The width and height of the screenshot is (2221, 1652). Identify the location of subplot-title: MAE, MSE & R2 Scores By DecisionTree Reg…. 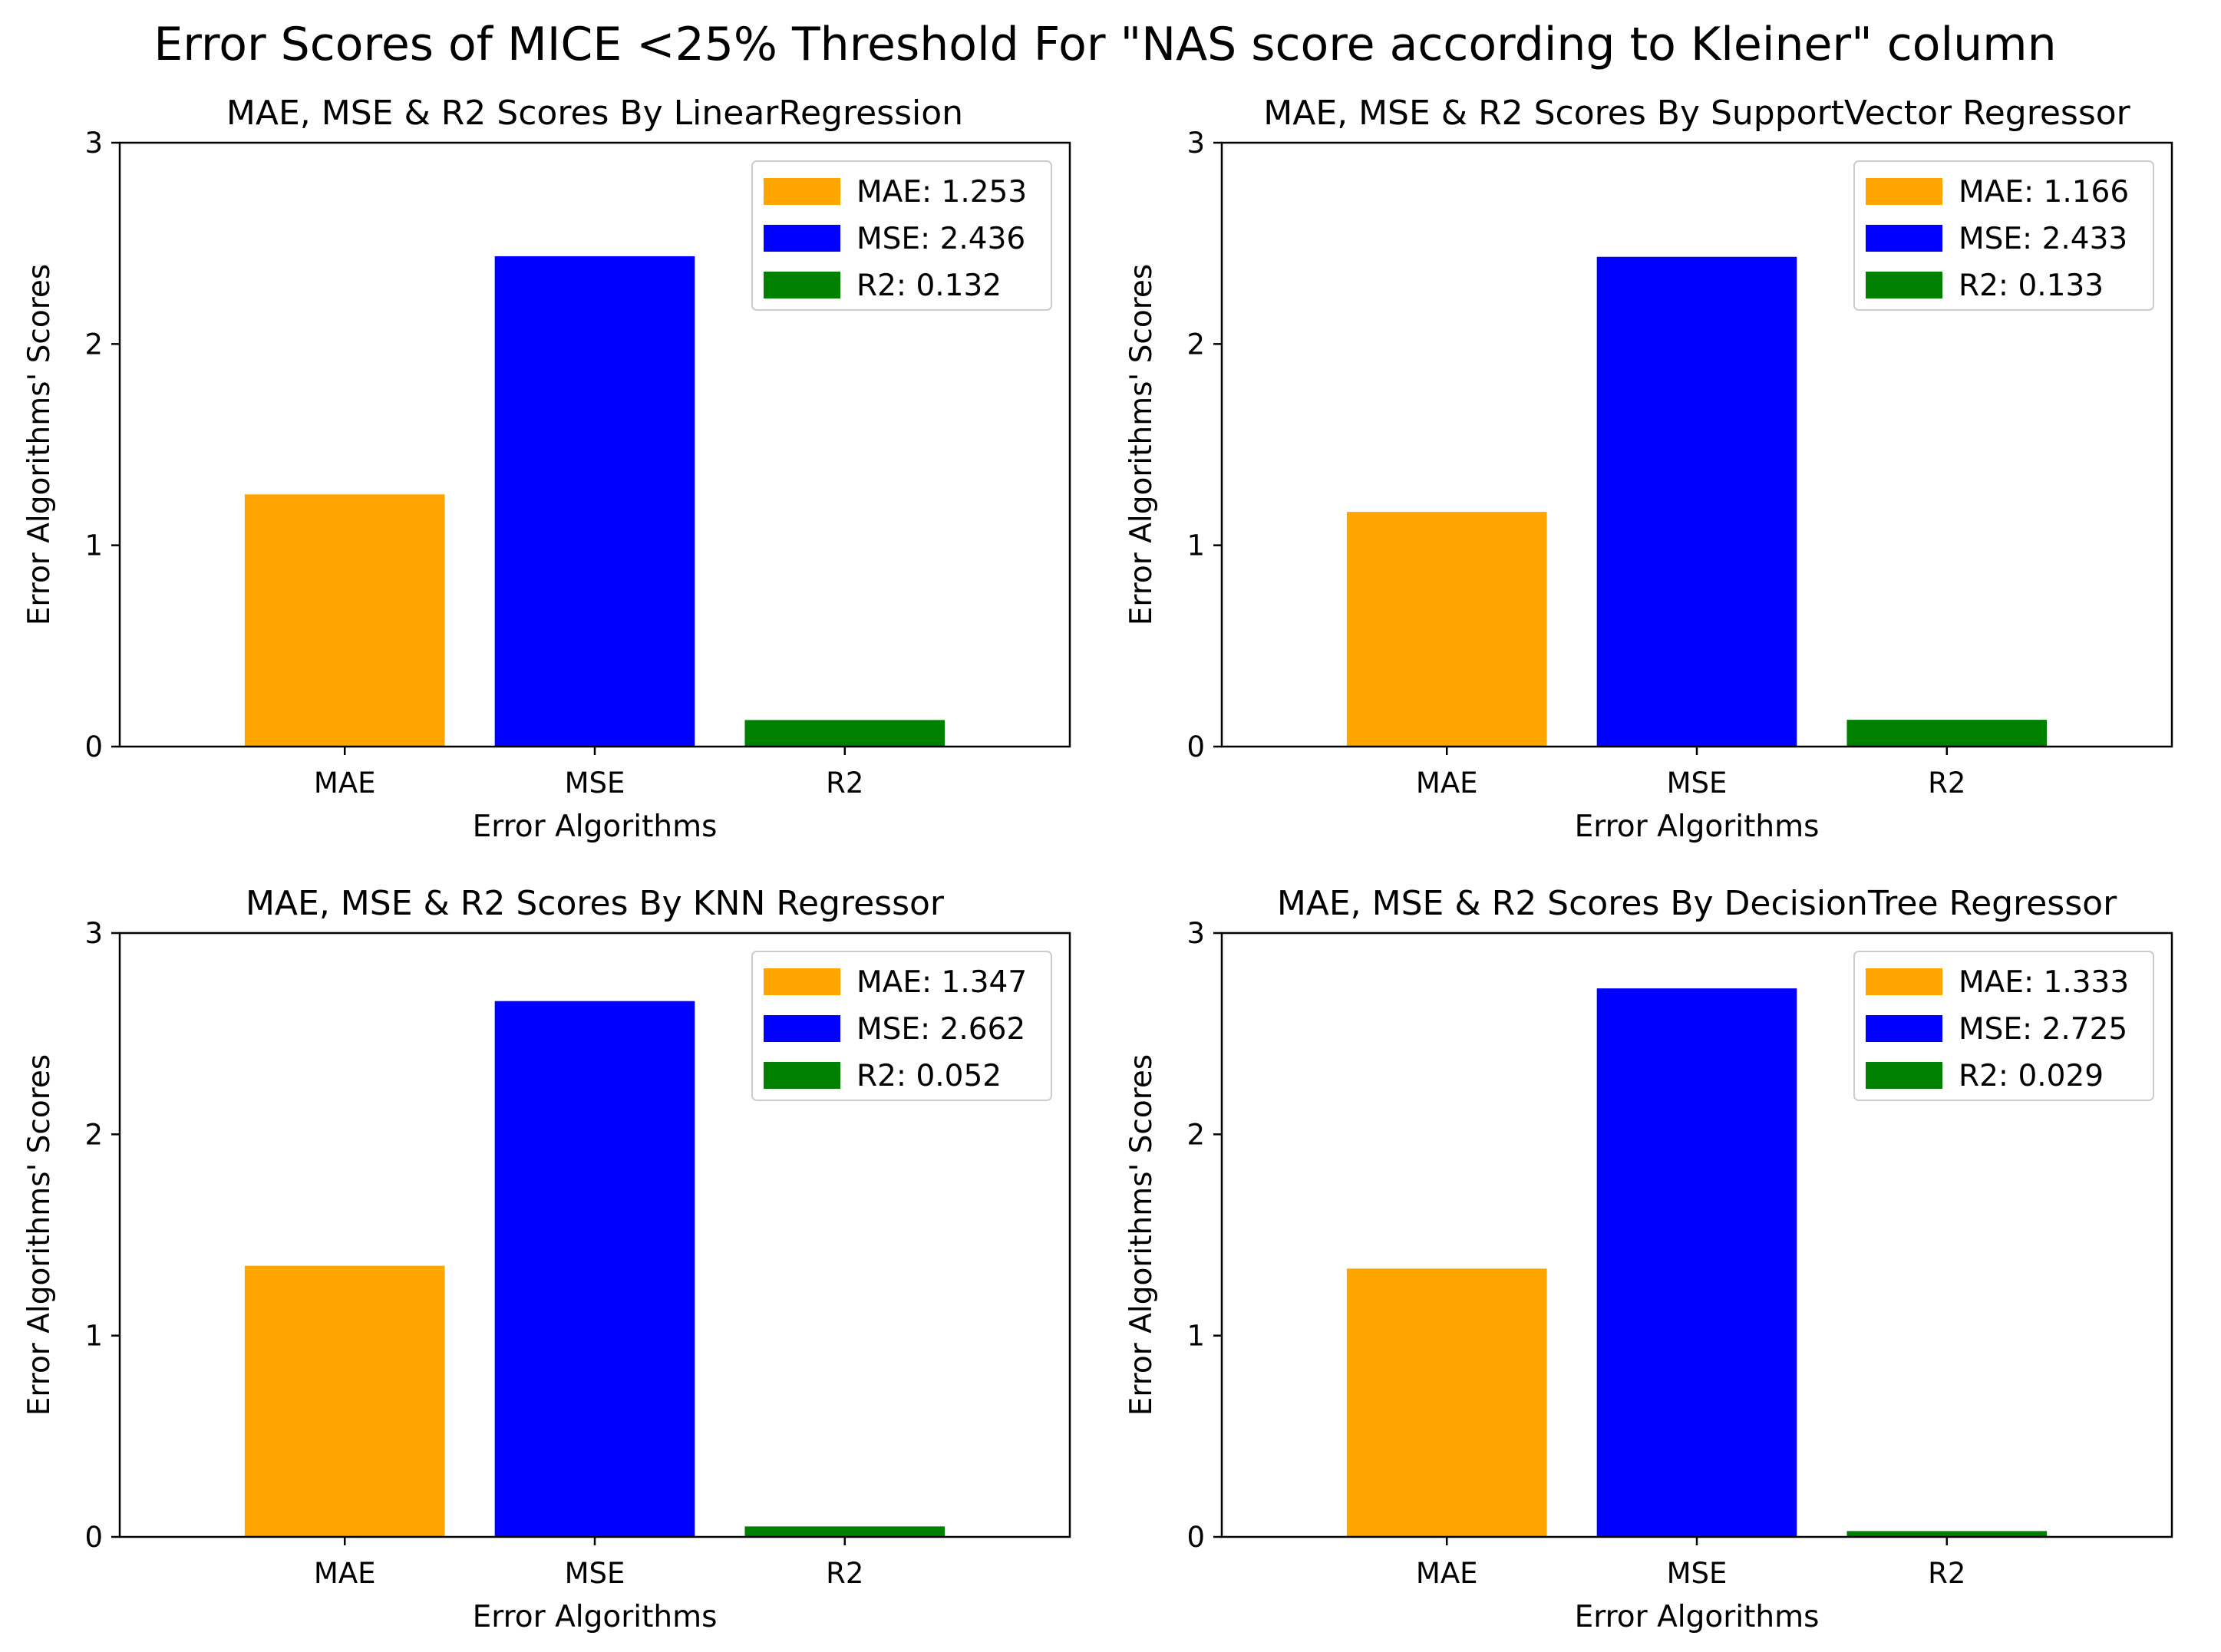
(1697, 903).